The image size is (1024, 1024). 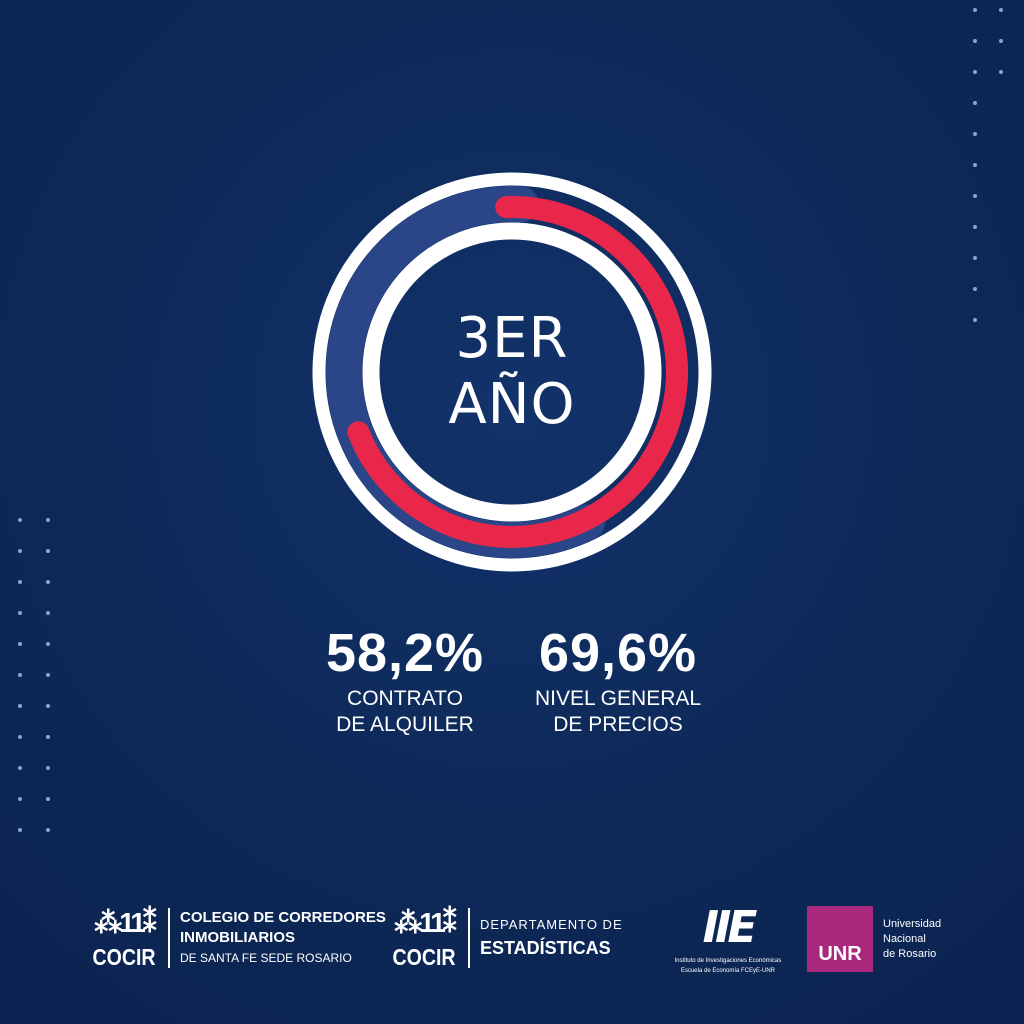 I want to click on center-label-line: AÑO, so click(x=512, y=404).